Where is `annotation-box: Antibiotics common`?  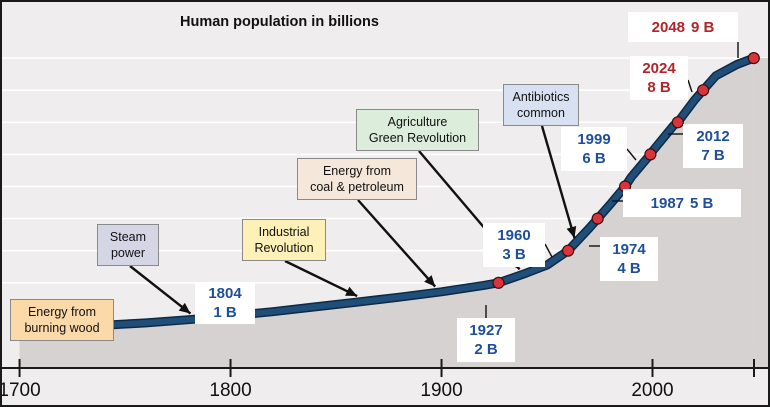
annotation-box: Antibiotics common is located at coordinates (541, 105).